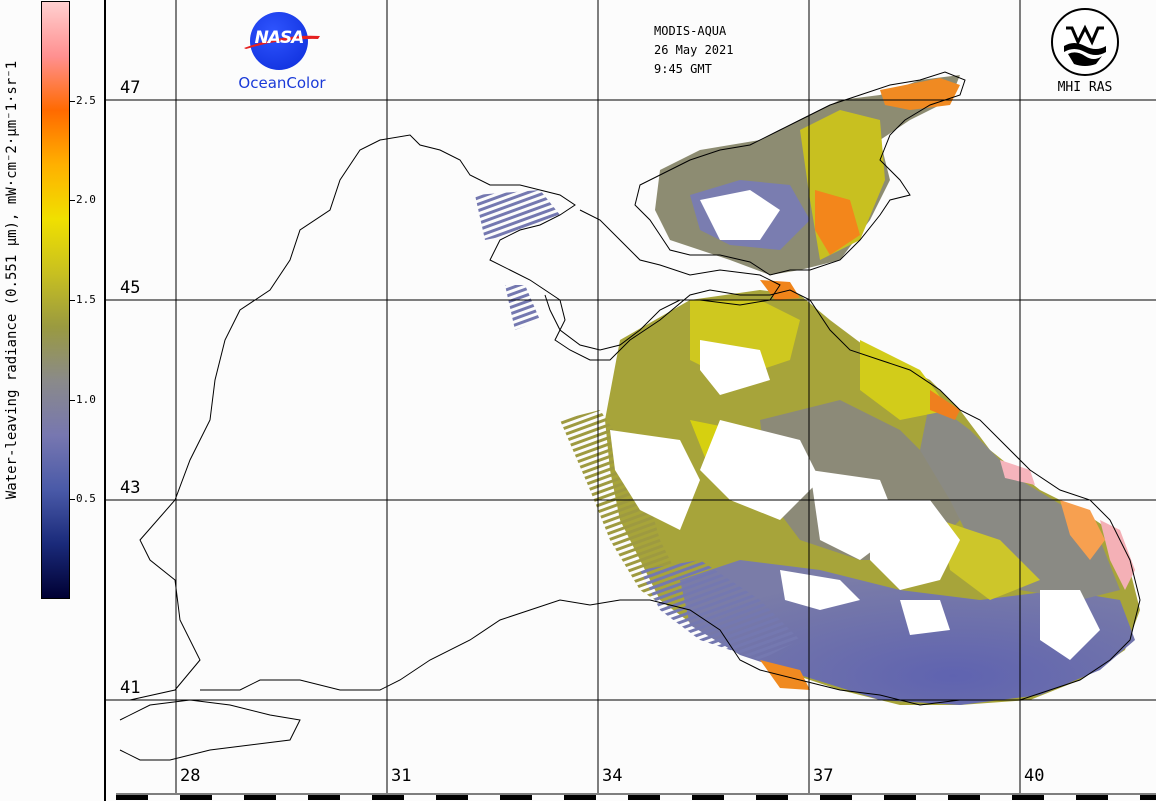 This screenshot has width=1156, height=801. Describe the element at coordinates (210, 730) in the screenshot. I see `coast-bosphorus` at that location.